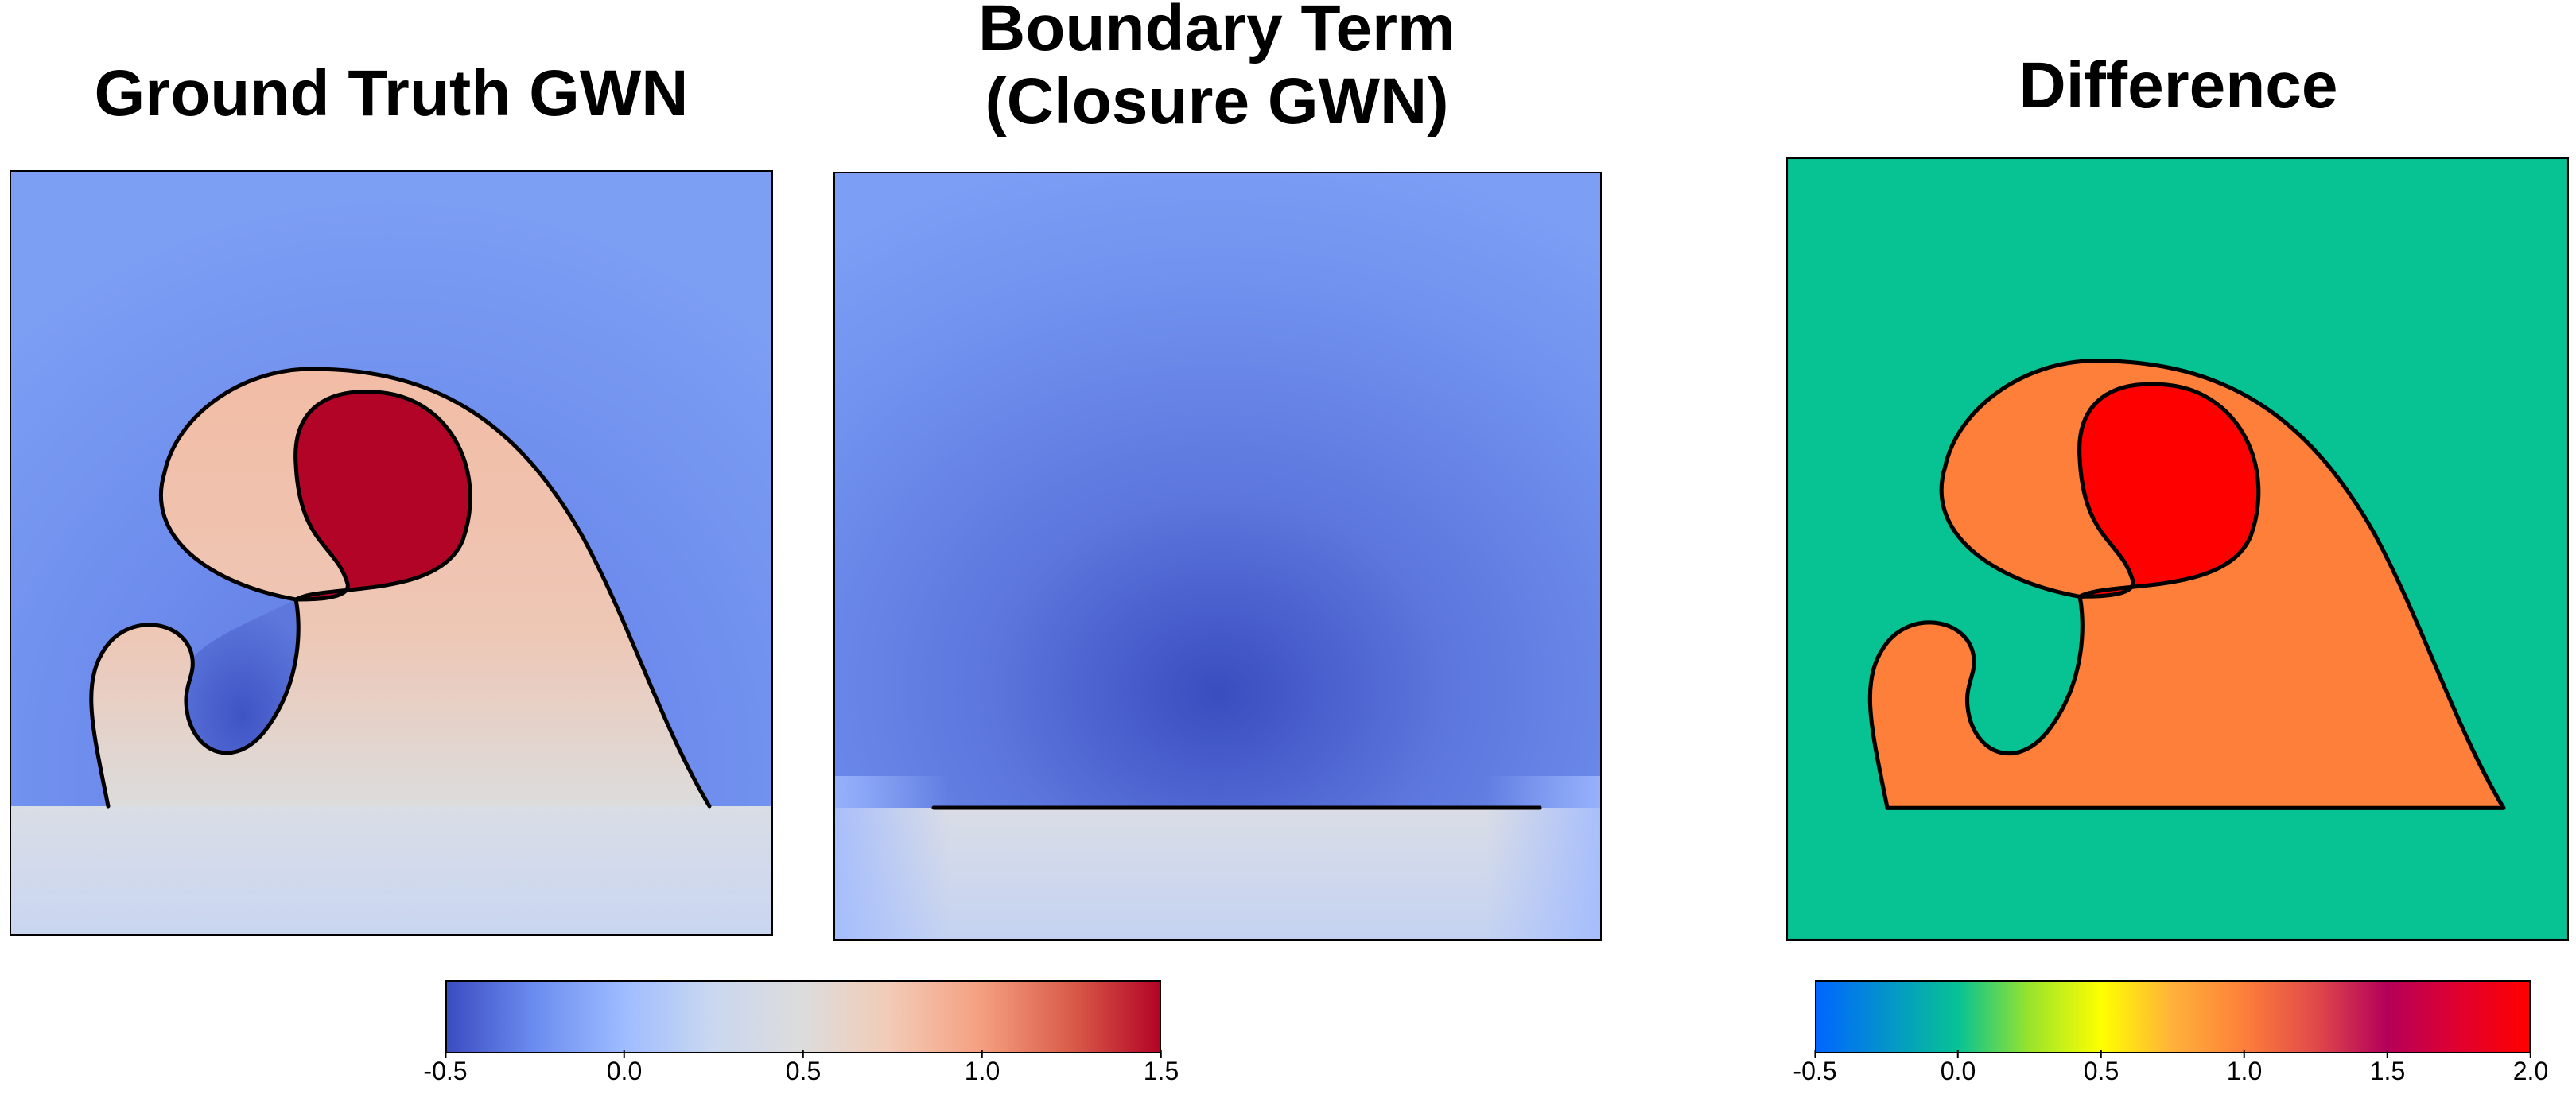 This screenshot has height=1098, width=2576. I want to click on boundary-term-title-line2: (Closure GWN), so click(1217, 101).